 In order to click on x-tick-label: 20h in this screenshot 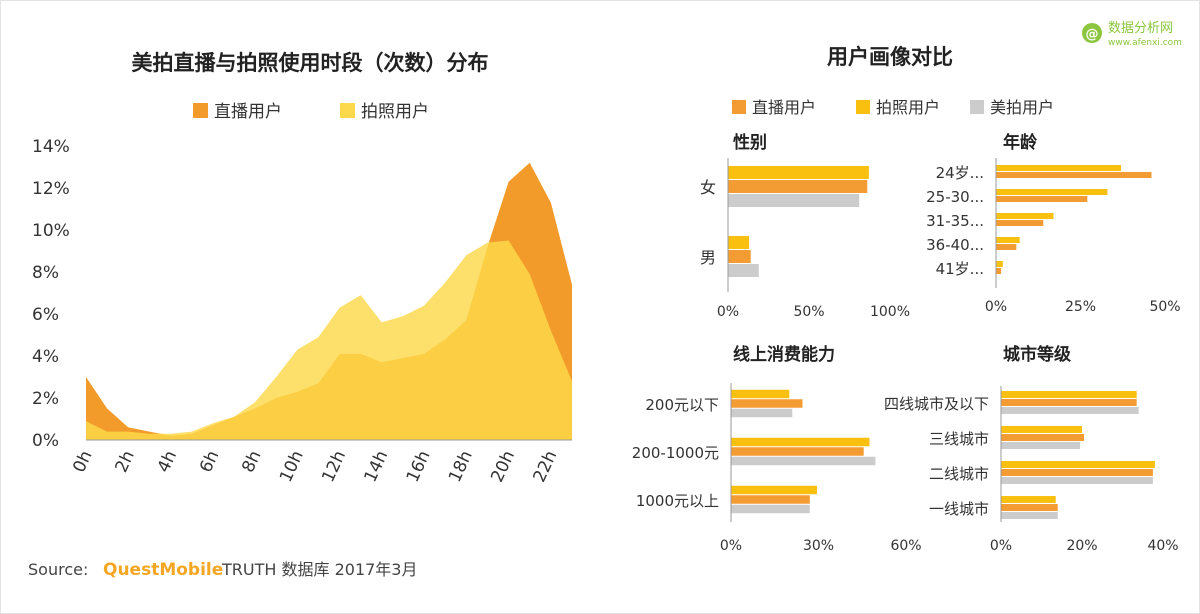, I will do `click(503, 467)`.